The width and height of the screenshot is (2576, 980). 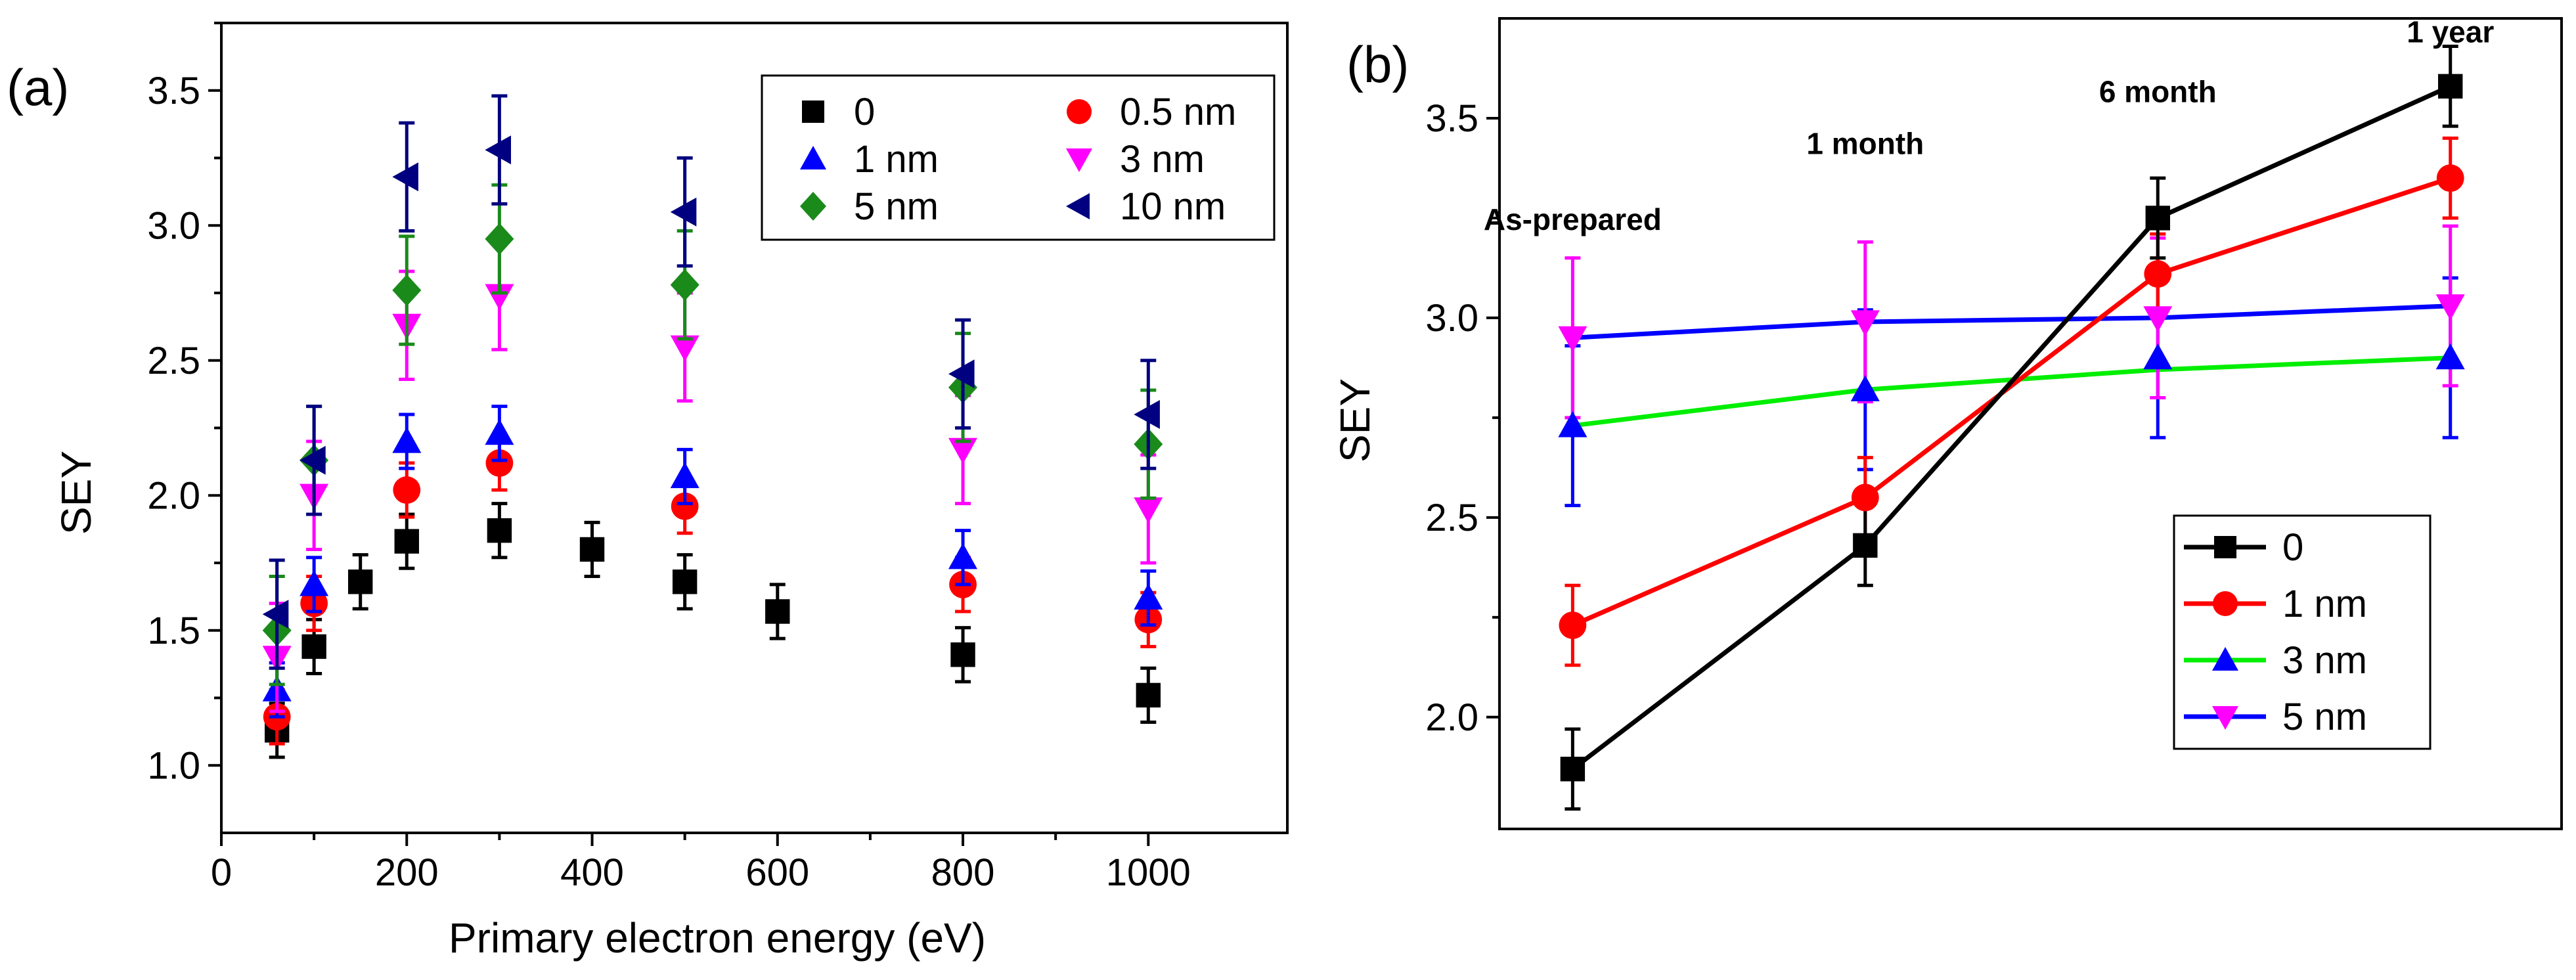 What do you see at coordinates (174, 91) in the screenshot?
I see `panel-a-y-tick-label: 3.5` at bounding box center [174, 91].